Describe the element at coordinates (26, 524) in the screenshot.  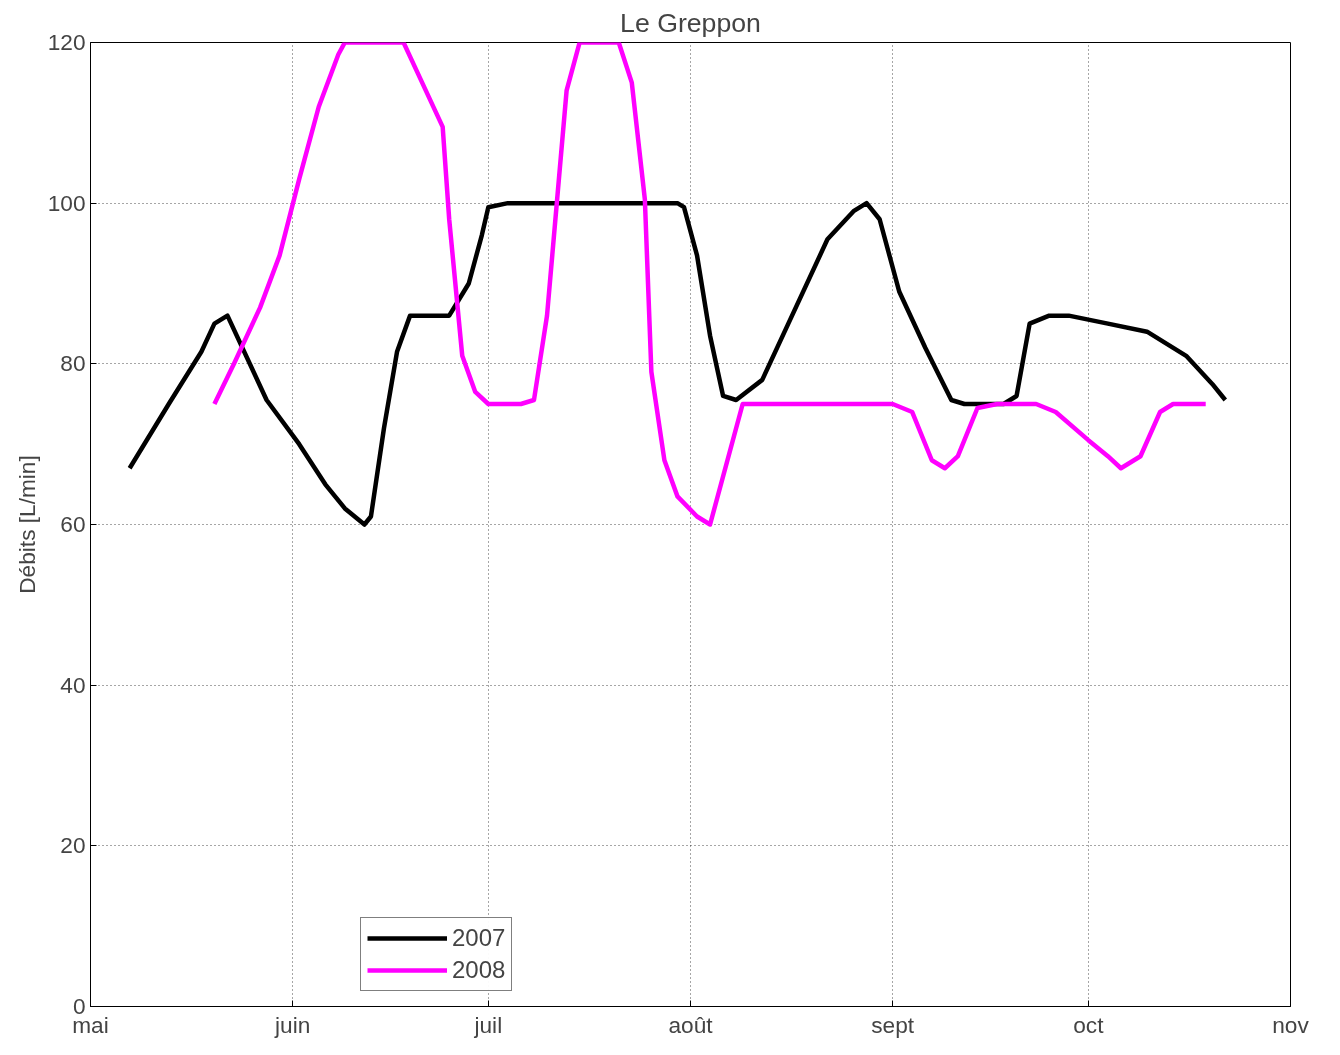
I see `y-axis-title: Débits [L/min]` at that location.